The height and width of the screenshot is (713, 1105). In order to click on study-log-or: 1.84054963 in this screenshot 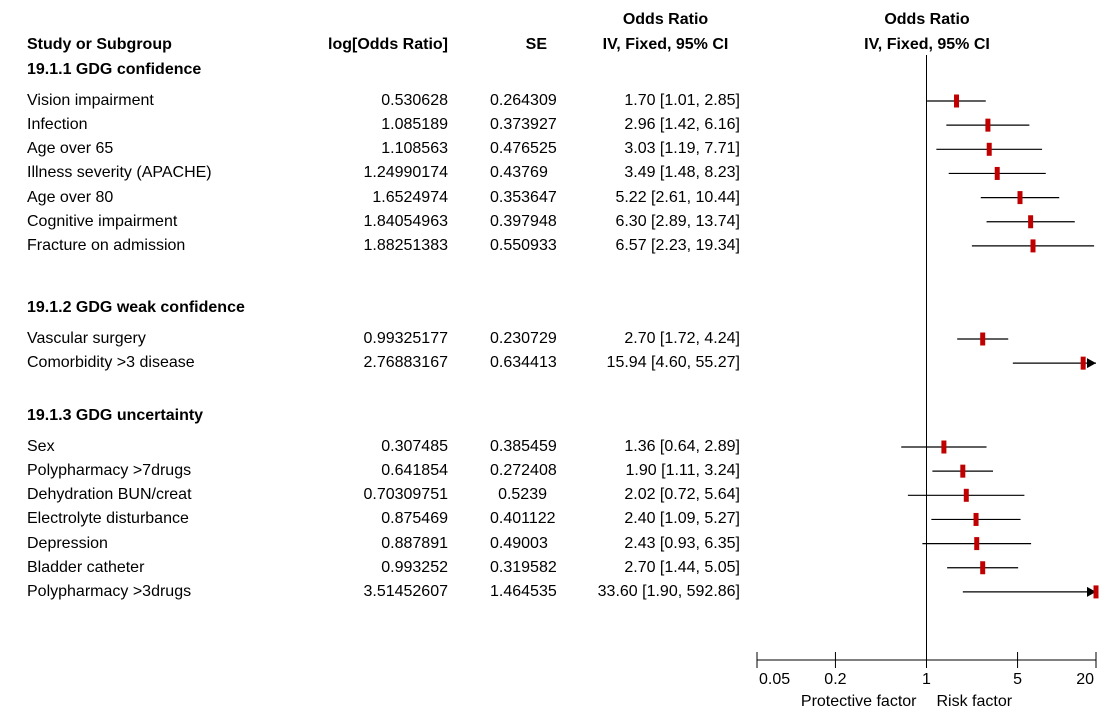, I will do `click(405, 221)`.